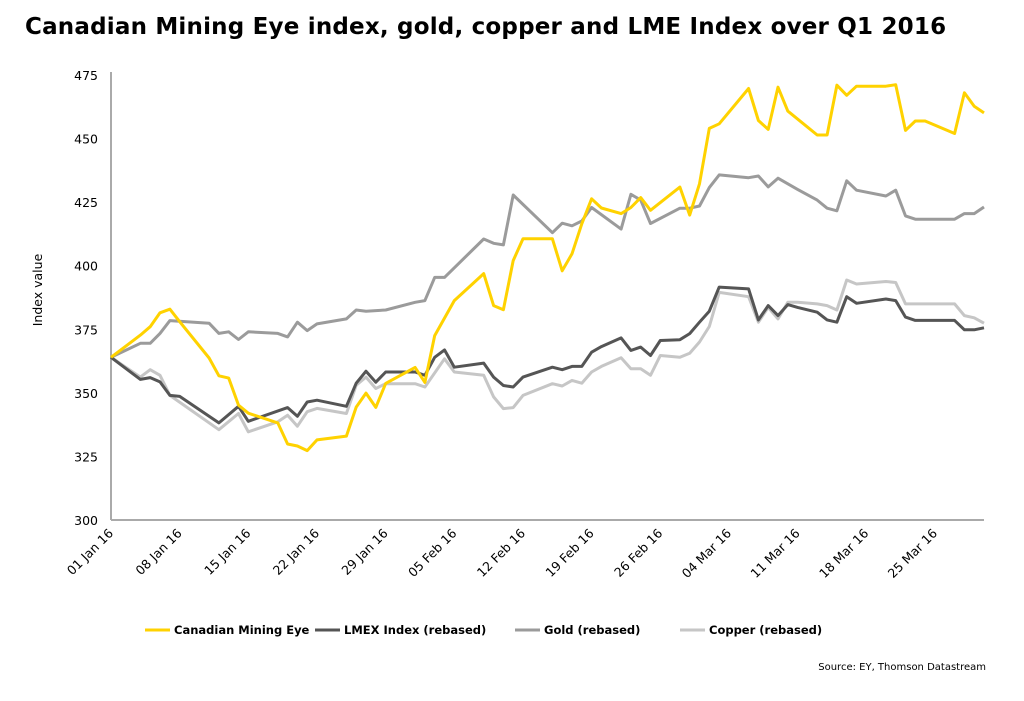 This screenshot has width=1024, height=701. What do you see at coordinates (86, 456) in the screenshot?
I see `y-tick-label: 325` at bounding box center [86, 456].